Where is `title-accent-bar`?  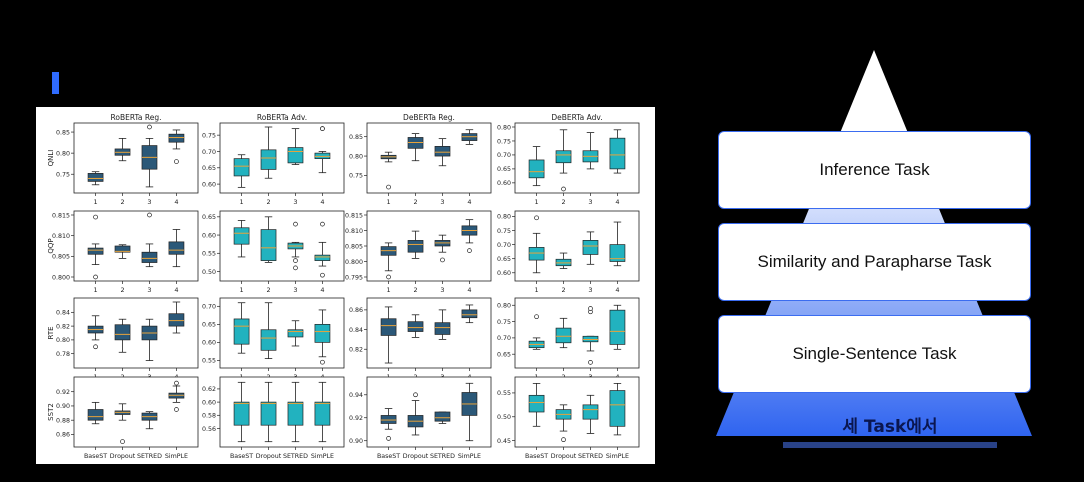
title-accent-bar is located at coordinates (55, 83).